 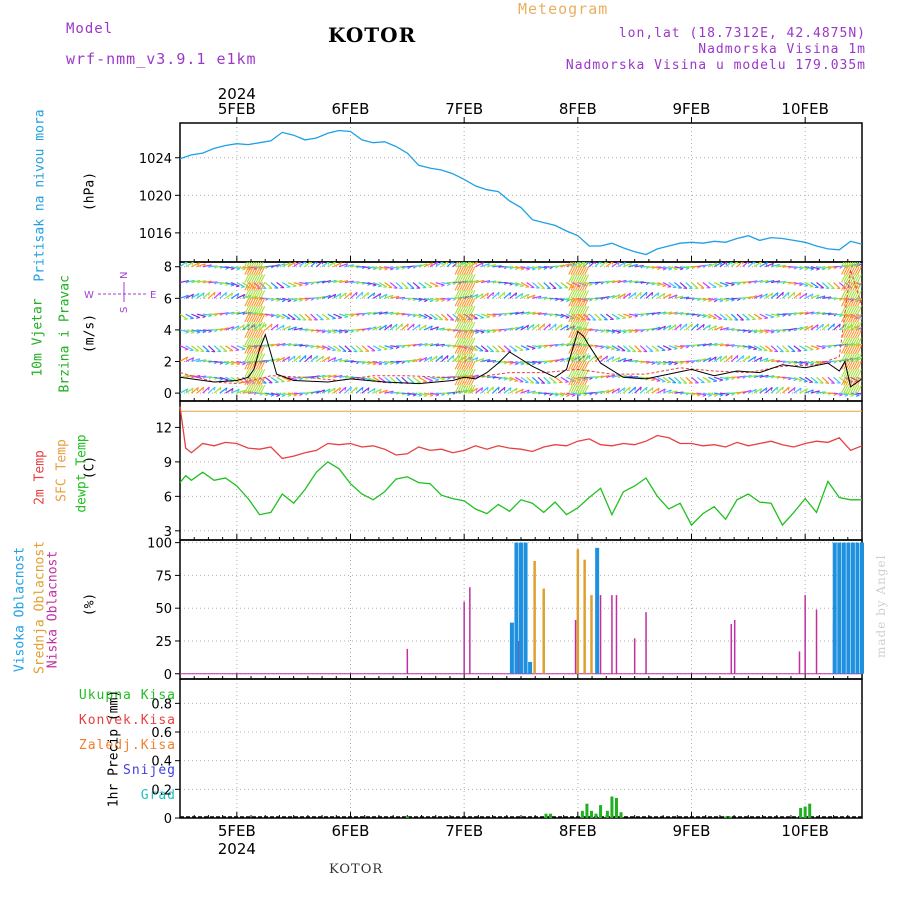 I want to click on wind_gust-line, so click(x=521, y=327).